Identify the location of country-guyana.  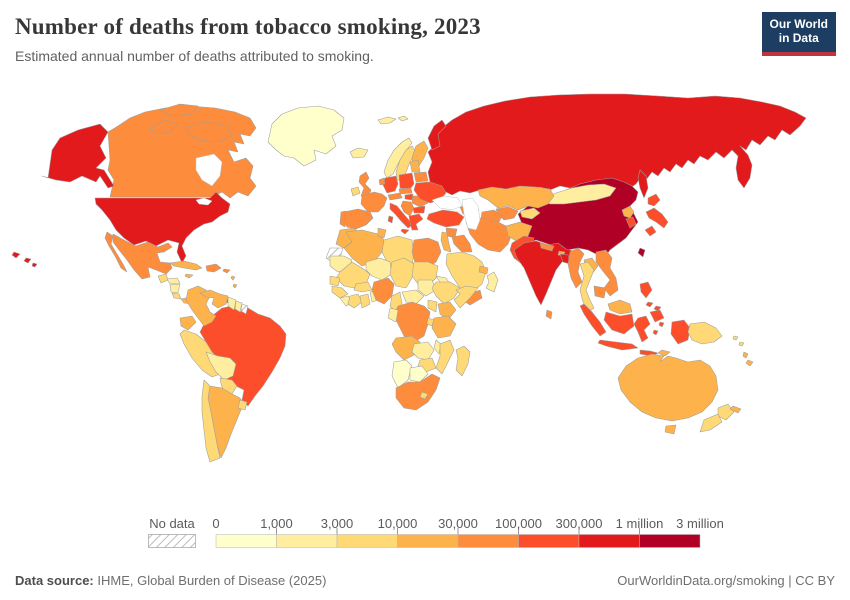
(232, 303).